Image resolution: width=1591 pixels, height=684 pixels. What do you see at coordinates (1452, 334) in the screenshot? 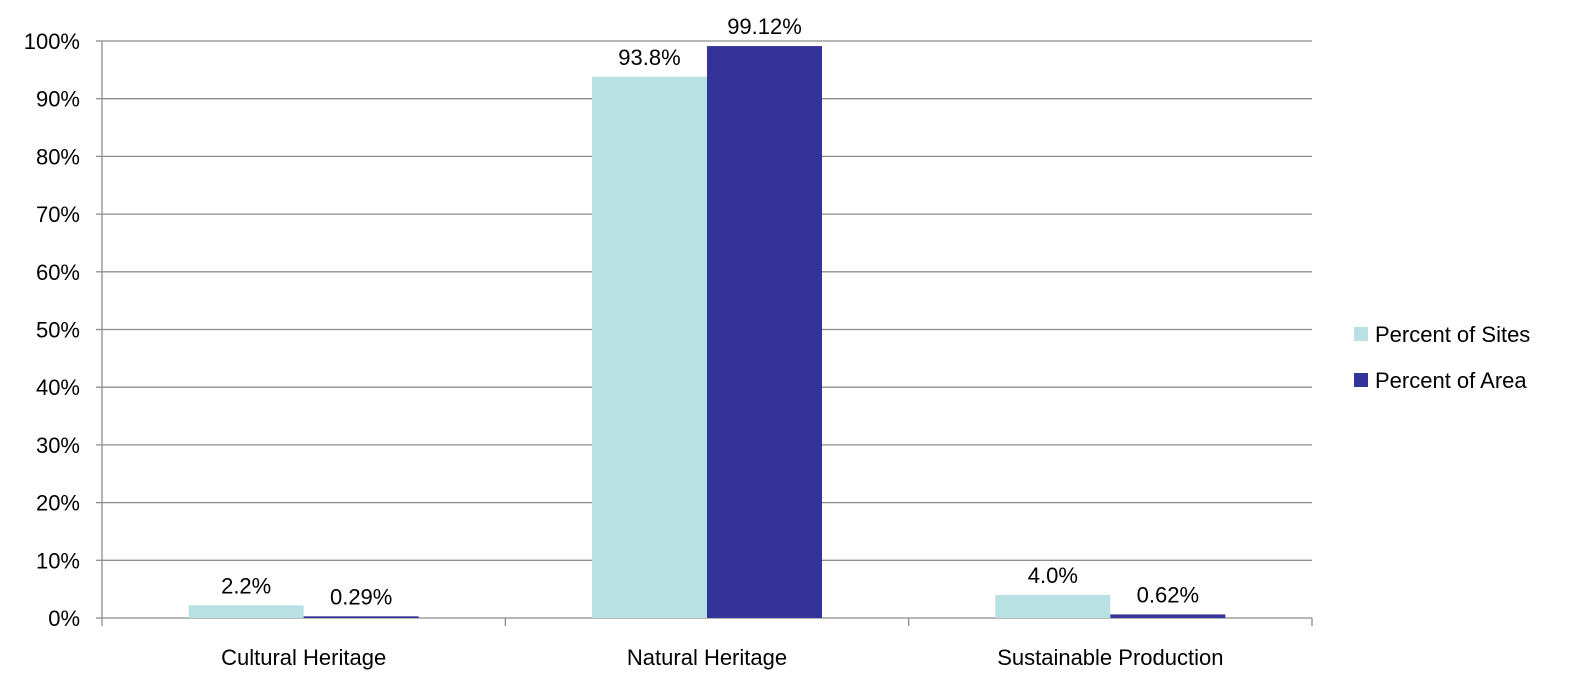
I see `legend-label: Percent of Sites` at bounding box center [1452, 334].